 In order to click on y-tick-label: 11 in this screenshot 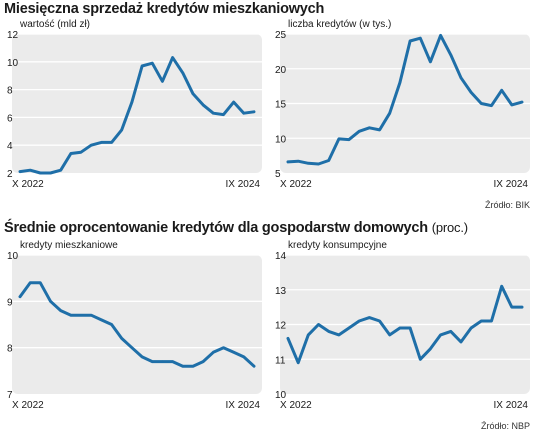, I will do `click(280, 360)`.